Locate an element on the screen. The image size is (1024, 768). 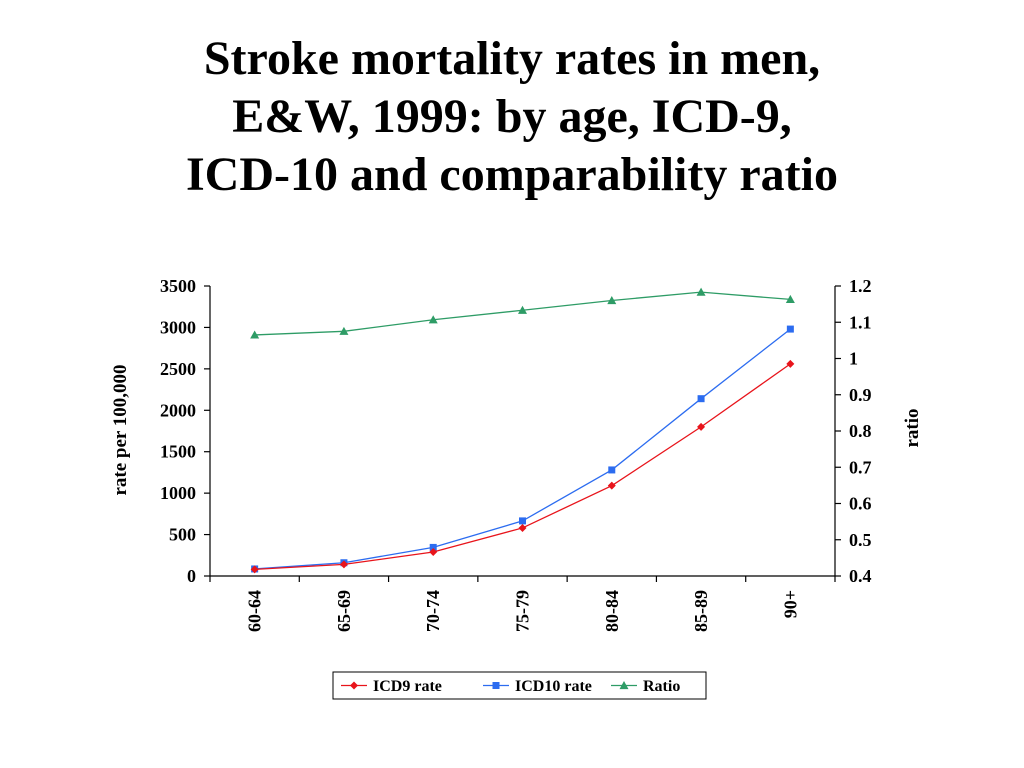
right-tick-label: 0.5 is located at coordinates (860, 540).